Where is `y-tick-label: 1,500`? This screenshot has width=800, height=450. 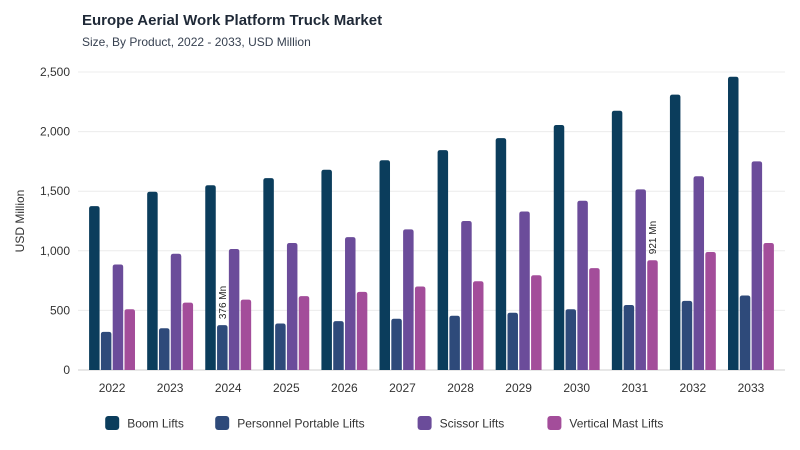
y-tick-label: 1,500 is located at coordinates (55, 191).